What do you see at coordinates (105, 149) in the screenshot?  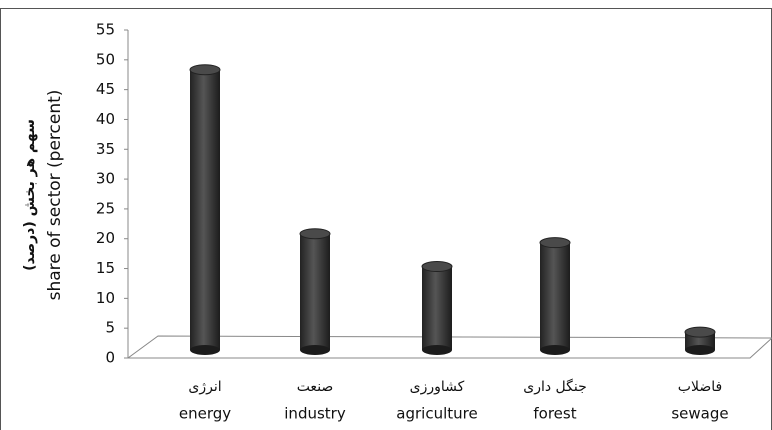 I see `y-tick-label: 35` at bounding box center [105, 149].